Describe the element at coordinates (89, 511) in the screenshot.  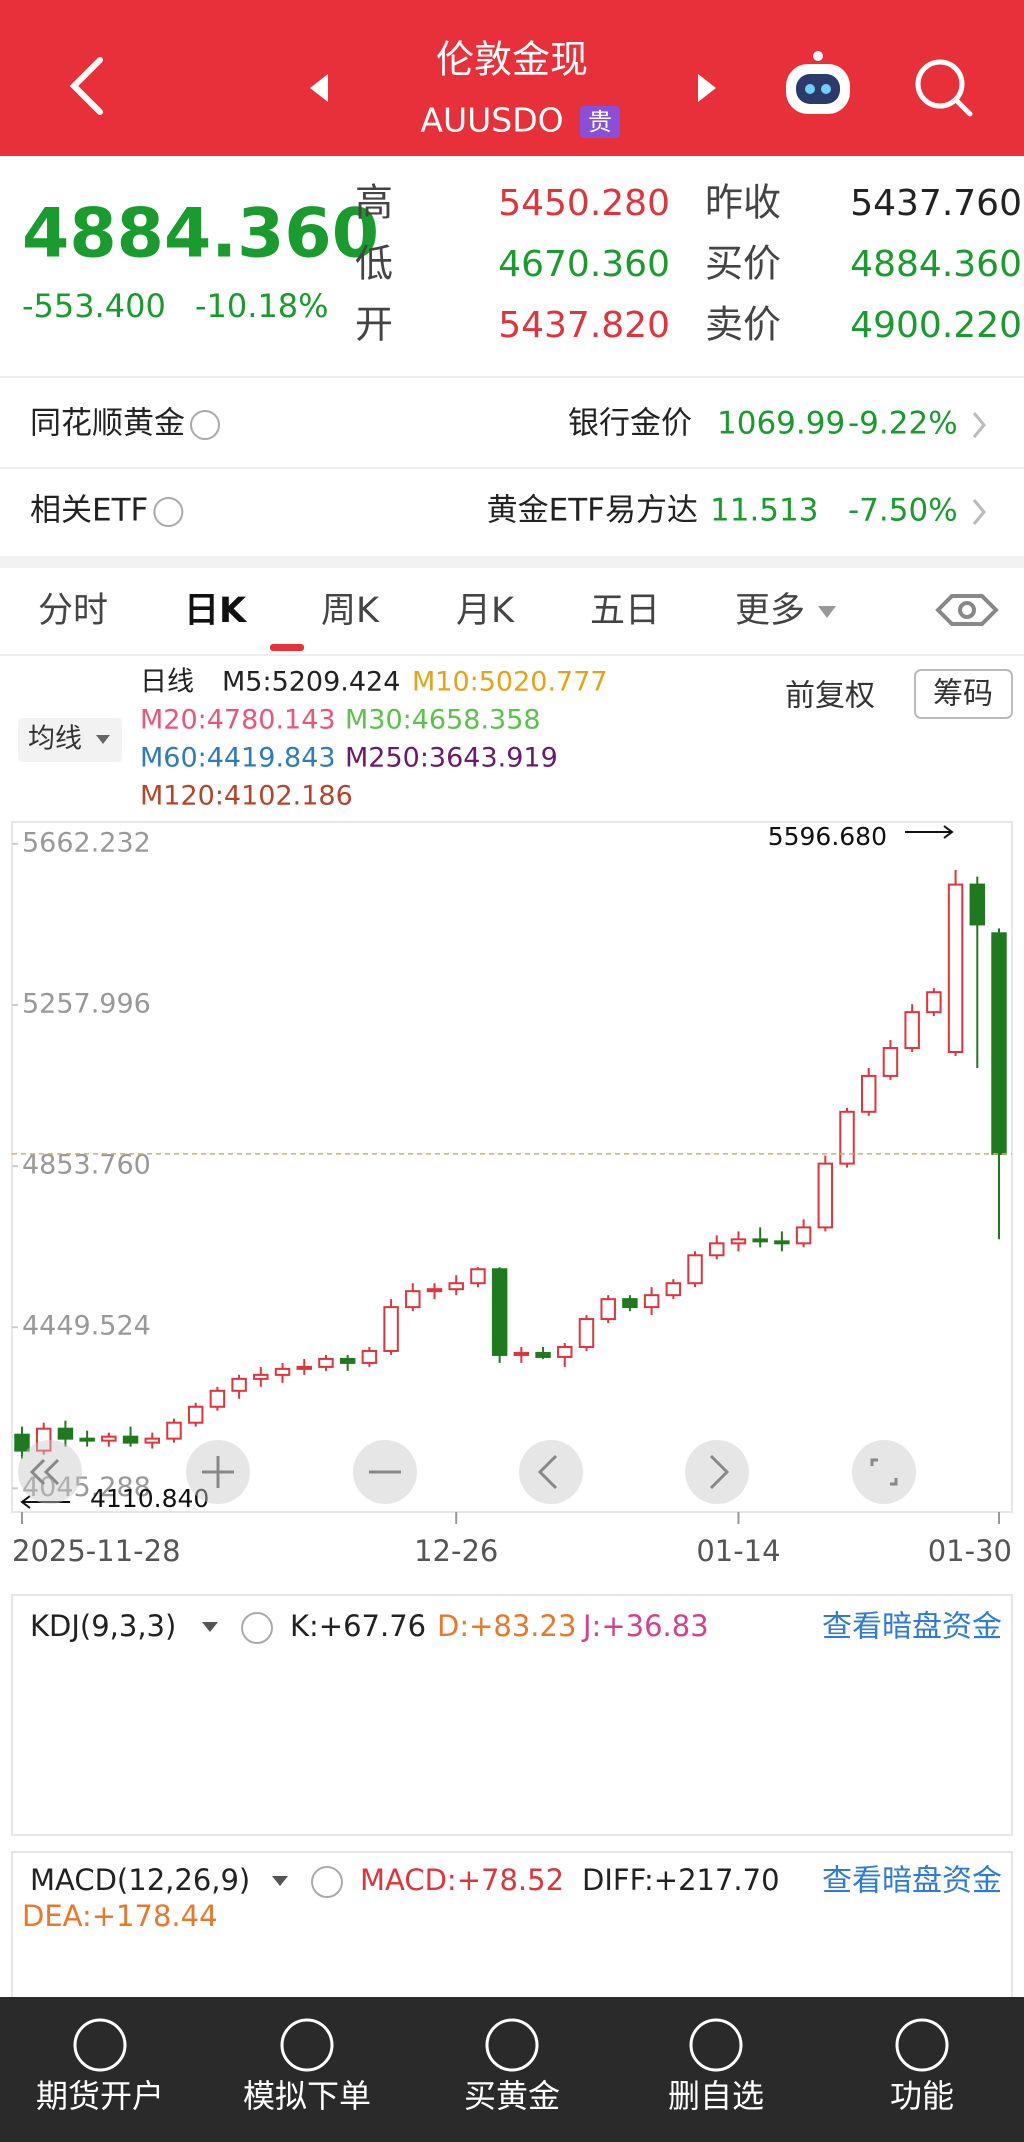
I see `row-label: 相关ETF` at that location.